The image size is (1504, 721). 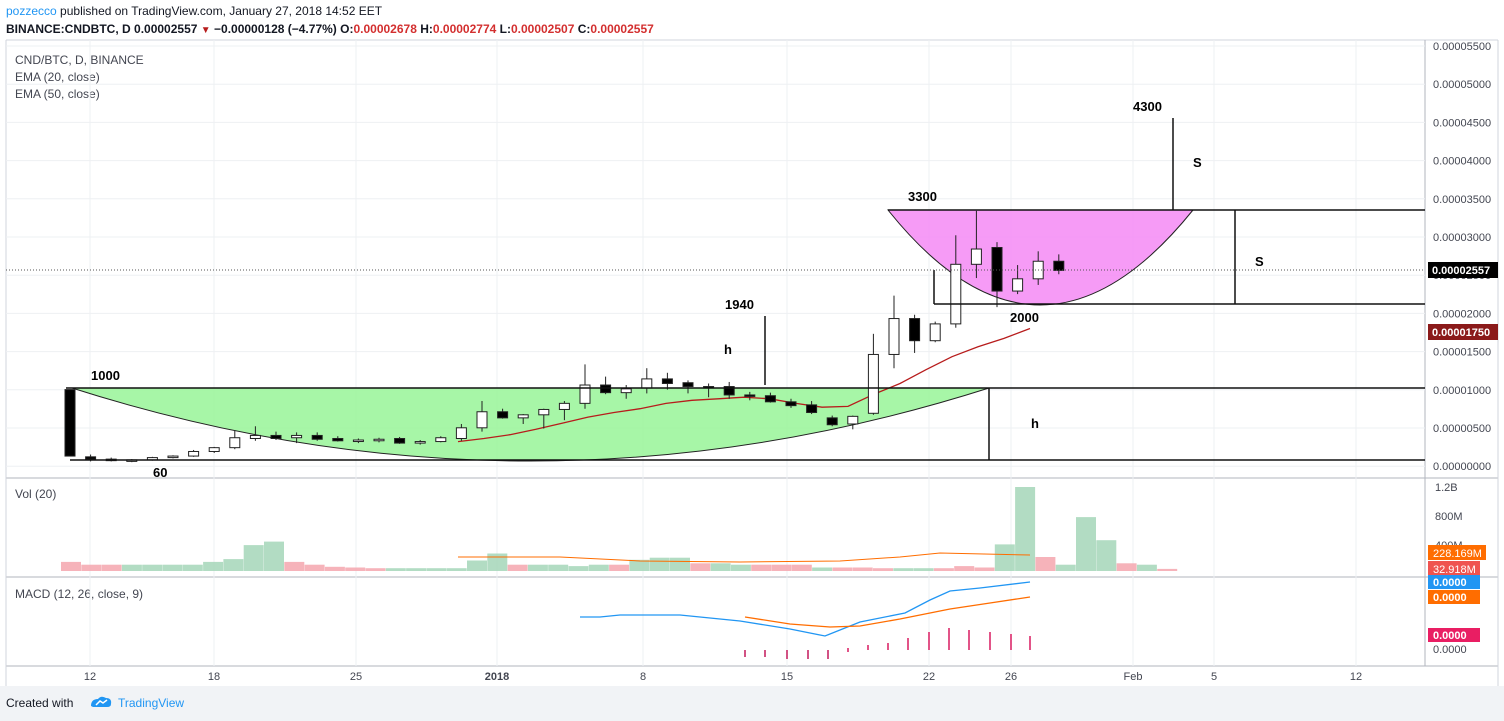 What do you see at coordinates (1463, 332) in the screenshot?
I see `ema-tag-bg` at bounding box center [1463, 332].